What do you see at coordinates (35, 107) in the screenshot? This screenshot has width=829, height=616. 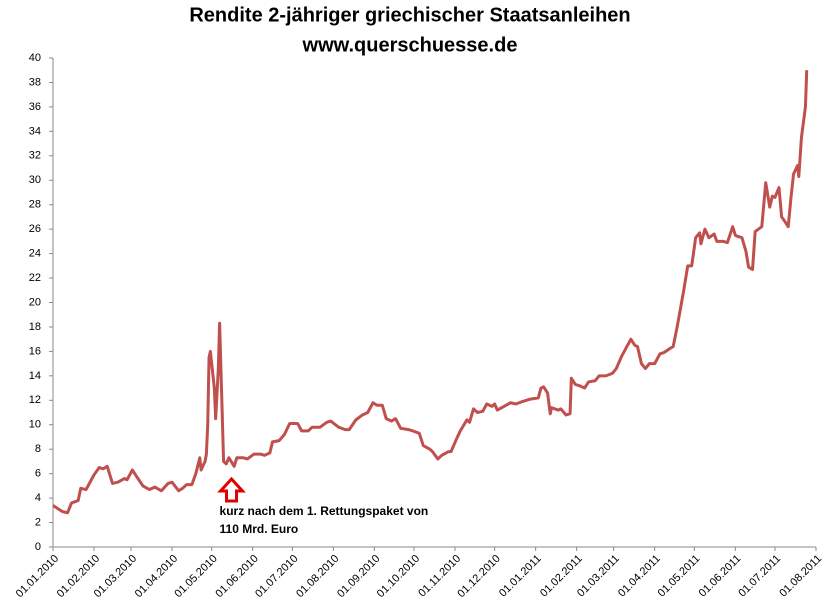 I see `y-tick-label: 36` at bounding box center [35, 107].